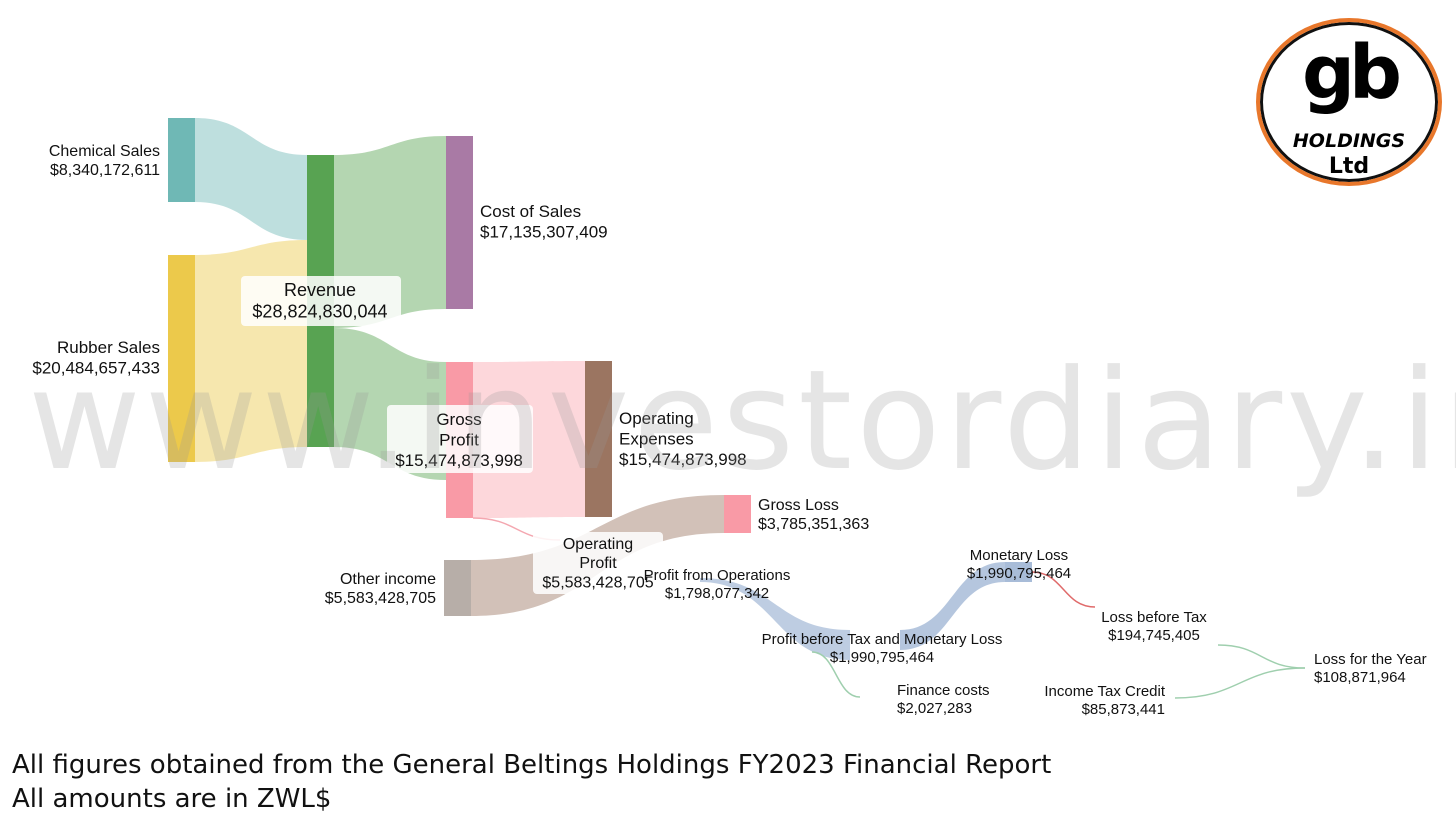 The width and height of the screenshot is (1456, 819). Describe the element at coordinates (934, 708) in the screenshot. I see `node-value-finance-costs: $2,027,283` at that location.